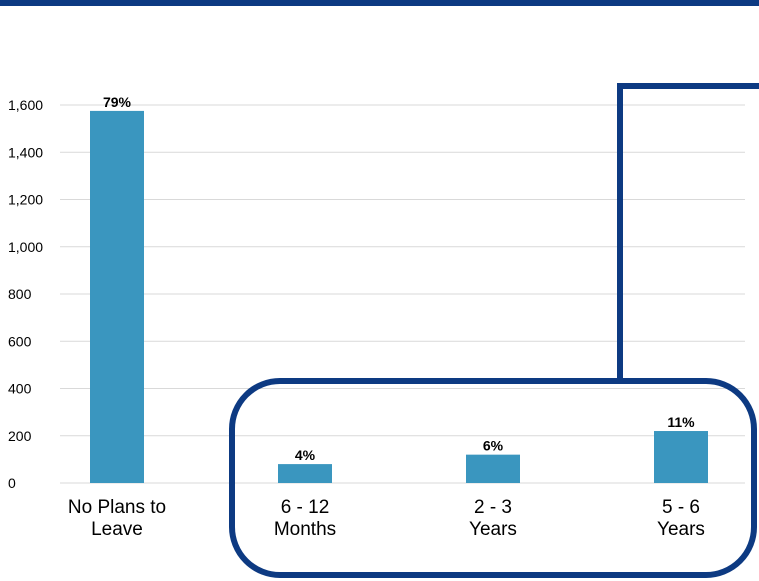  What do you see at coordinates (20, 389) in the screenshot?
I see `y-tick-label: 400` at bounding box center [20, 389].